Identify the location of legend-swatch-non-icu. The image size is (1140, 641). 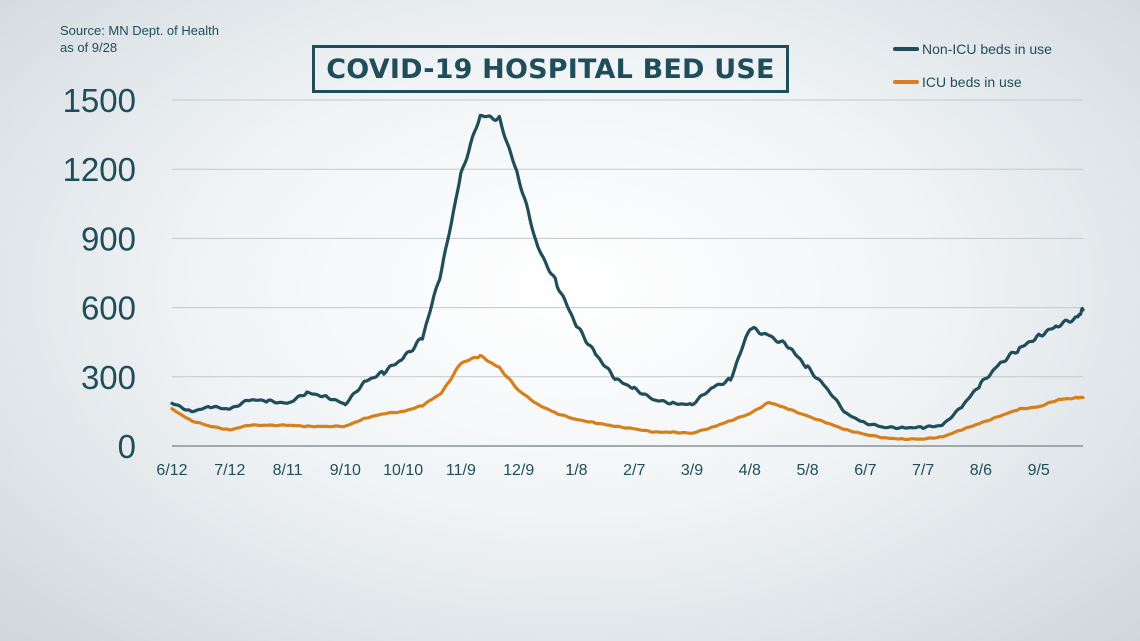
(906, 48).